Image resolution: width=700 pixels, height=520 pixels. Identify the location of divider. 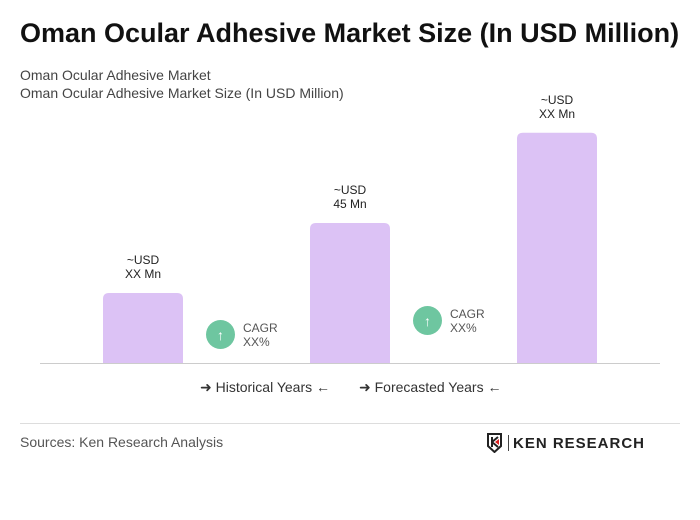
(350, 423).